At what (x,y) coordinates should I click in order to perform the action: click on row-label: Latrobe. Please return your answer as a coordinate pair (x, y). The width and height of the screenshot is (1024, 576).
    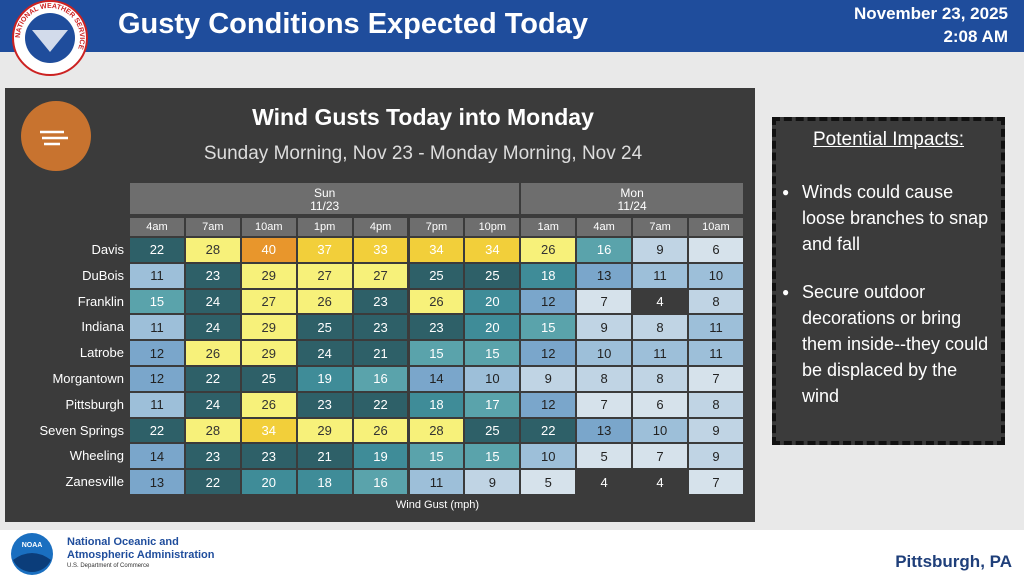
    Looking at the image, I should click on (101, 353).